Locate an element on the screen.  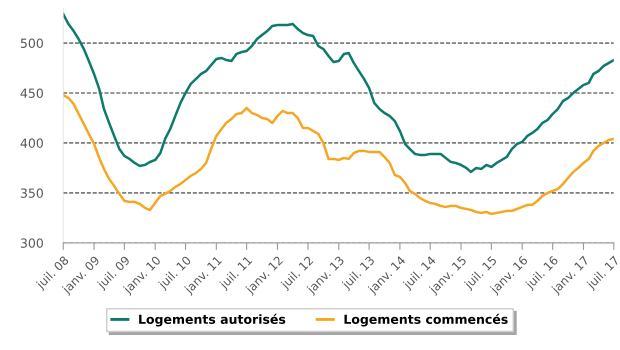
legend-label: Logements autorisés is located at coordinates (212, 320).